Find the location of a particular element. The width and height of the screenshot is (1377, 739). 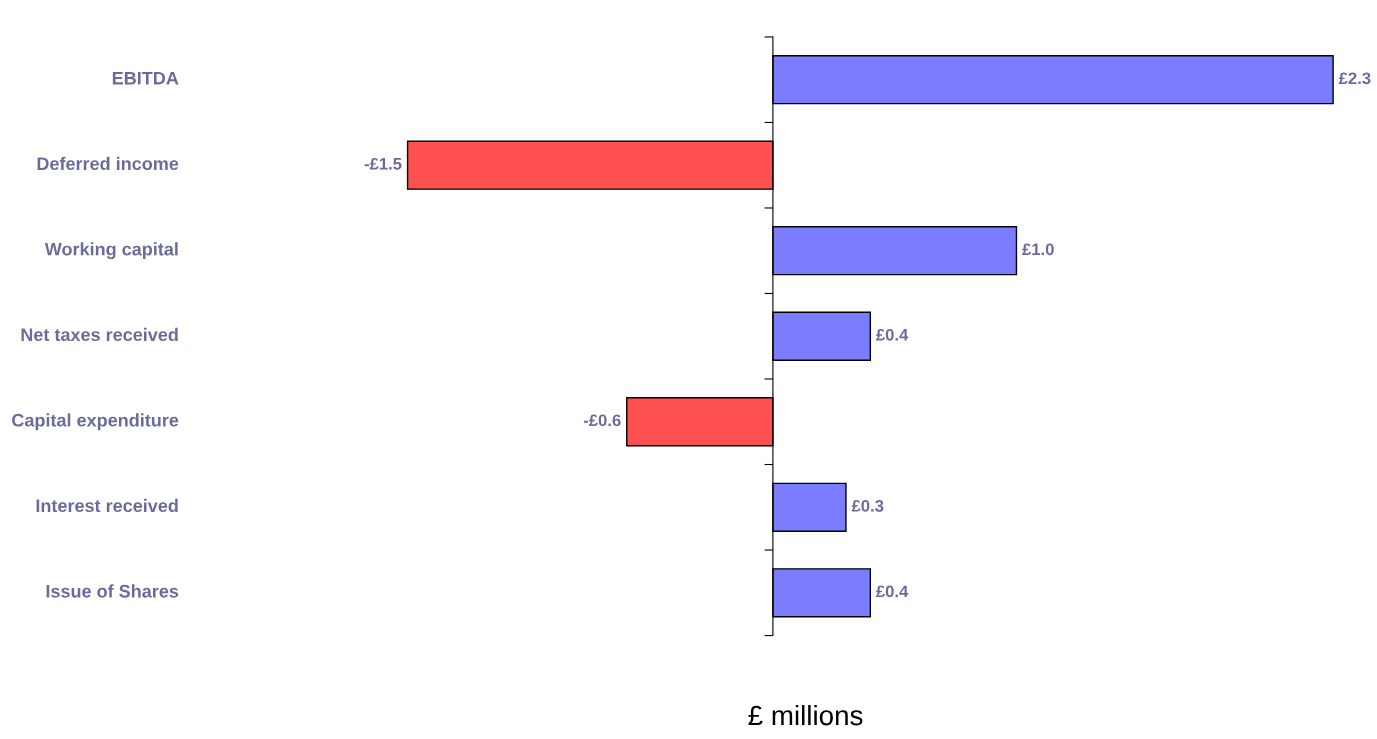

data-label: £2.3 is located at coordinates (1354, 78).